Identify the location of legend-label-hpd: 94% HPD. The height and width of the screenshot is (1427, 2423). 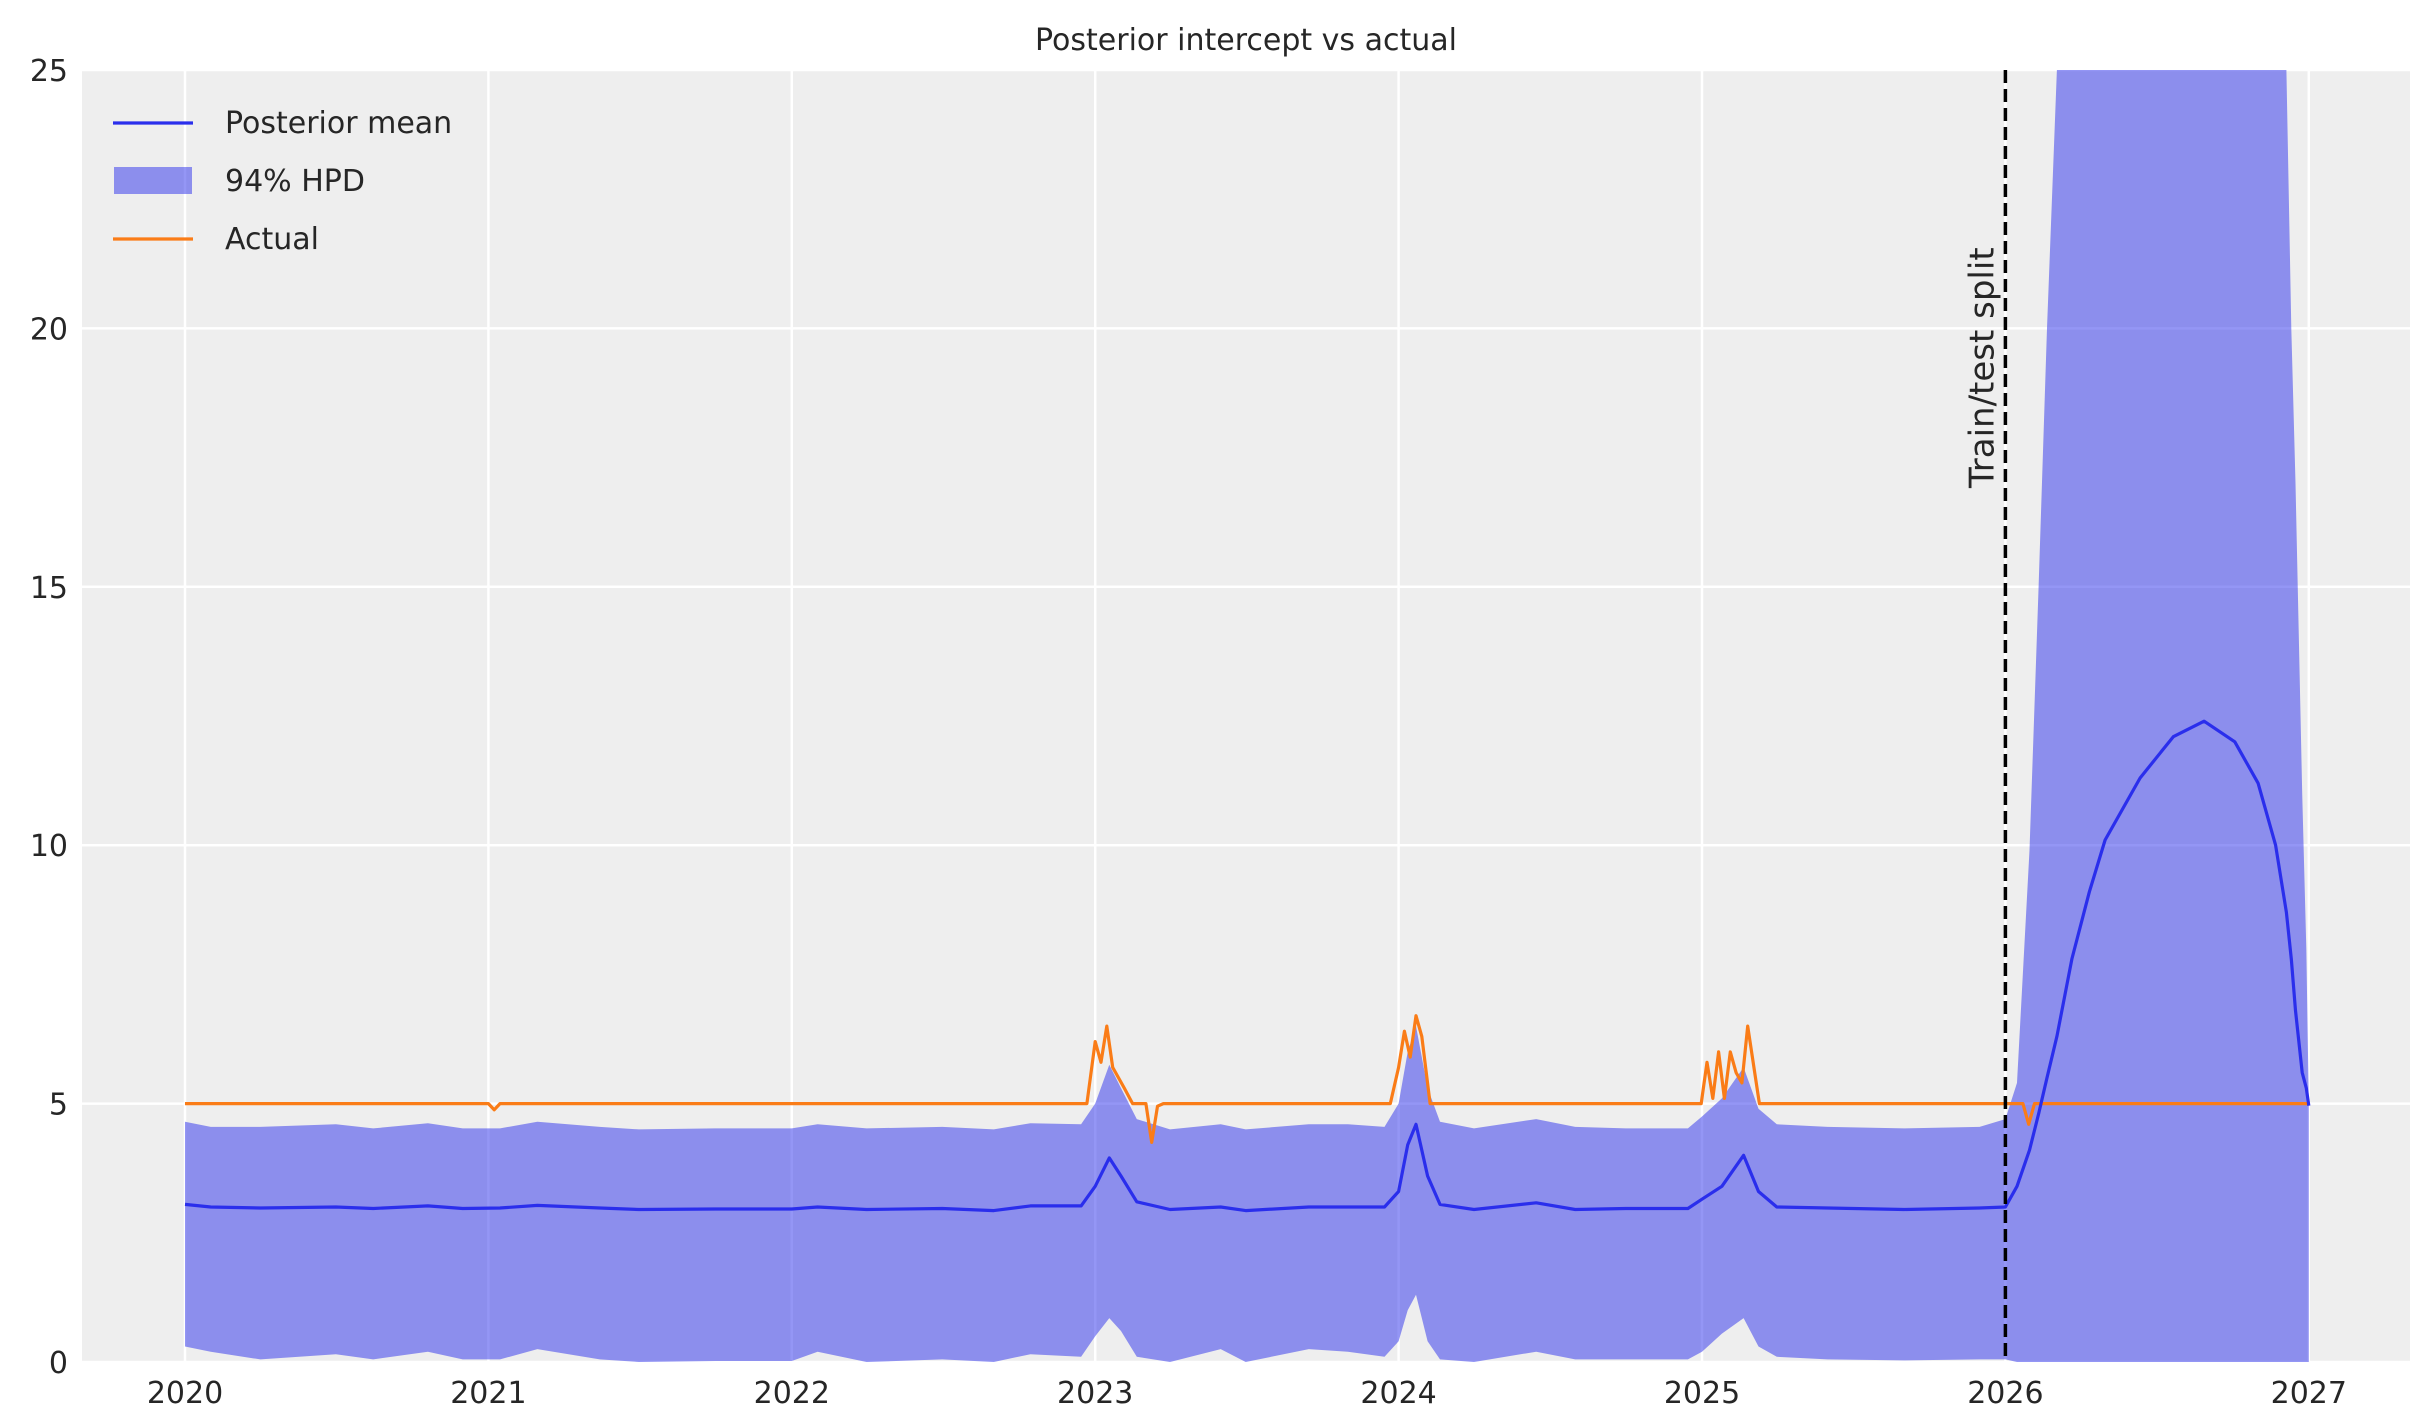
(295, 181).